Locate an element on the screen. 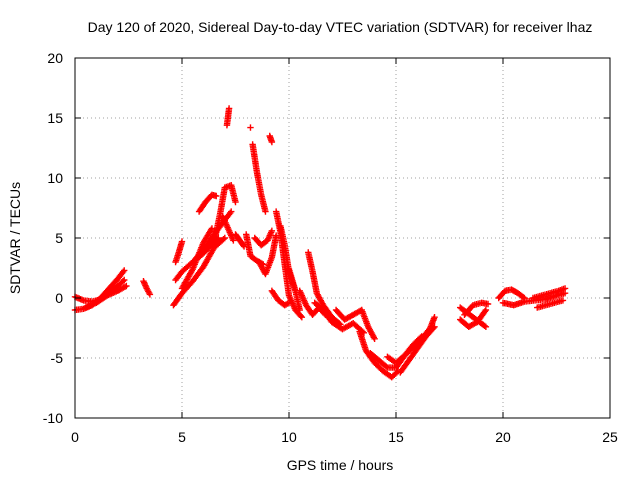  x-tick-label: 5 is located at coordinates (182, 437).